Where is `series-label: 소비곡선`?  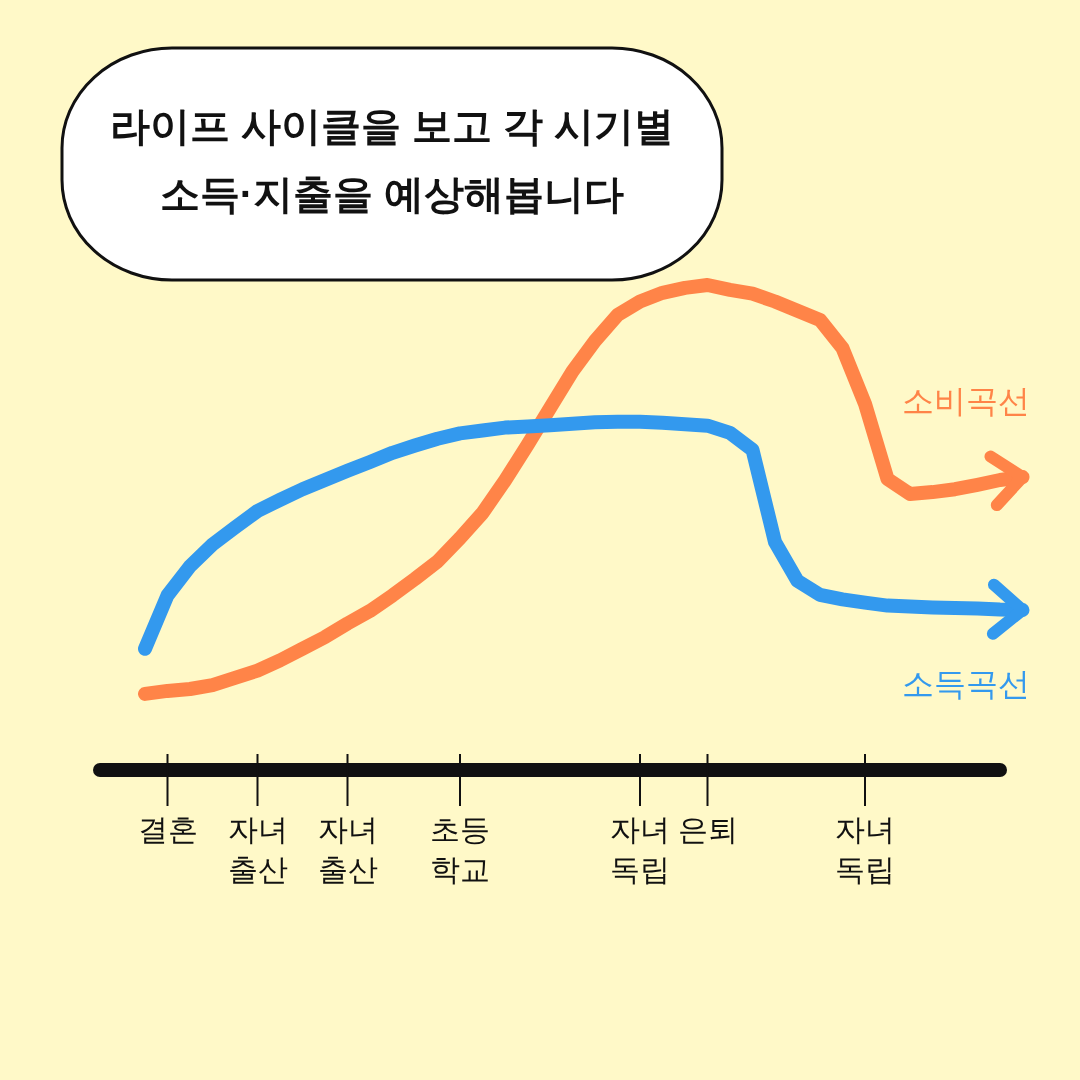 series-label: 소비곡선 is located at coordinates (966, 401).